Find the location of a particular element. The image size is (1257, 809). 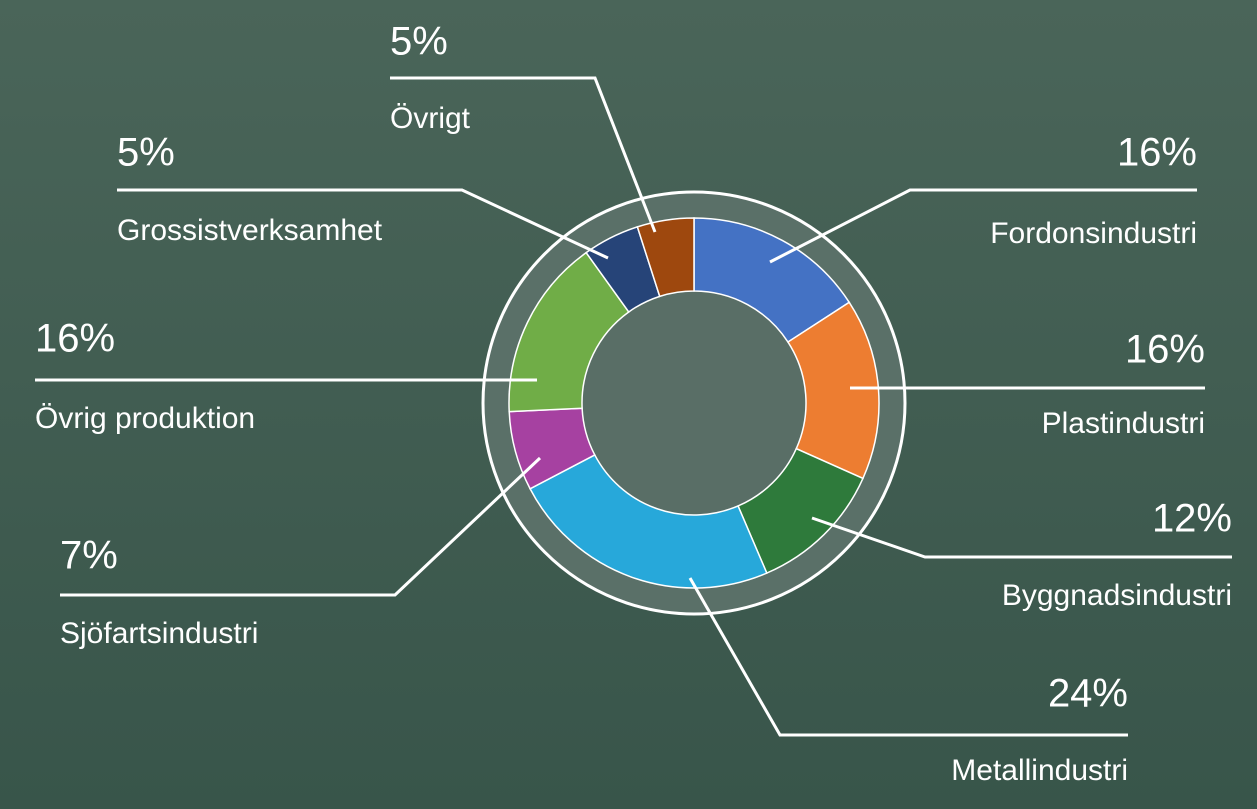

value-label: 24% is located at coordinates (1088, 694).